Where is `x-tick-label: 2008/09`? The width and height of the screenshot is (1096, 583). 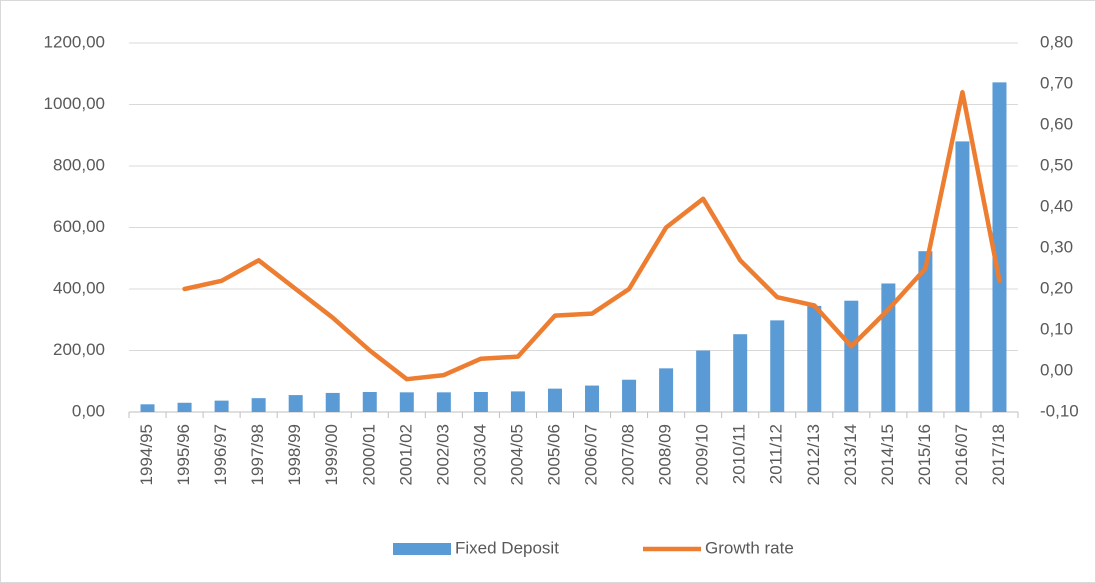 x-tick-label: 2008/09 is located at coordinates (665, 454).